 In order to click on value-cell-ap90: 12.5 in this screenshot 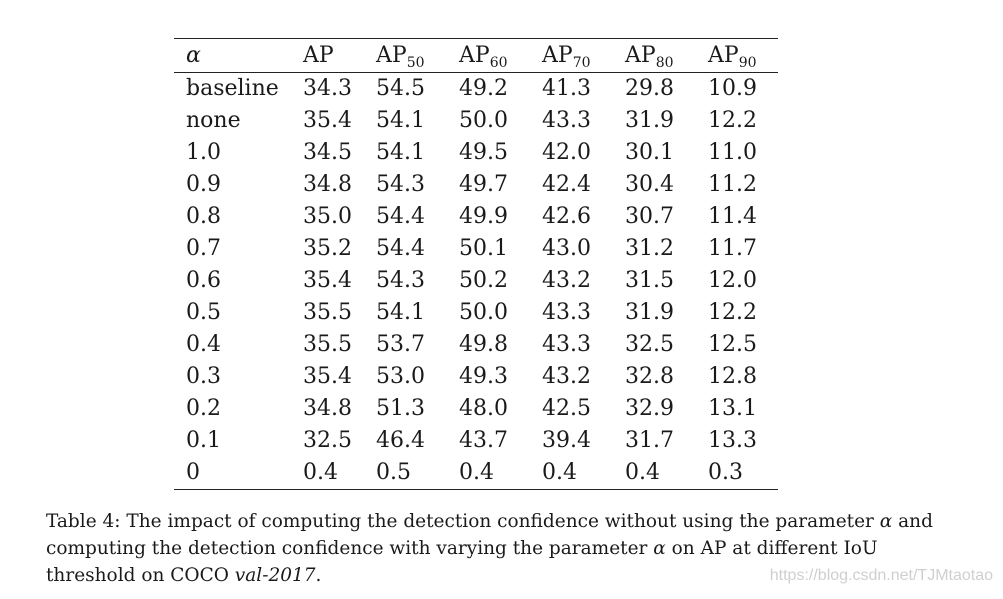, I will do `click(732, 344)`.